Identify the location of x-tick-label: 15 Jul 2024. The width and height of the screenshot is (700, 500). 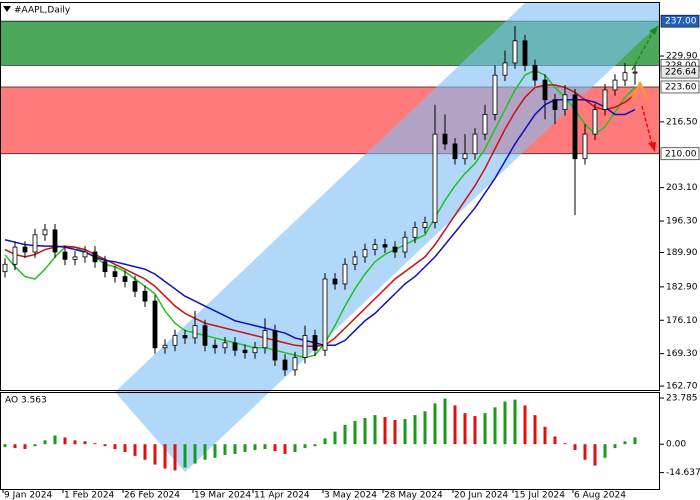
(539, 495).